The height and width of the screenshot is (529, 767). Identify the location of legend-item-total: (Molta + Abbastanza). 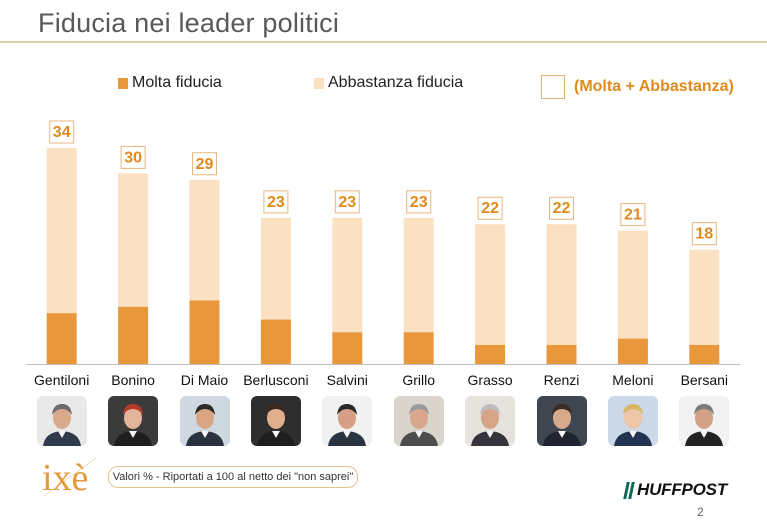
(637, 87).